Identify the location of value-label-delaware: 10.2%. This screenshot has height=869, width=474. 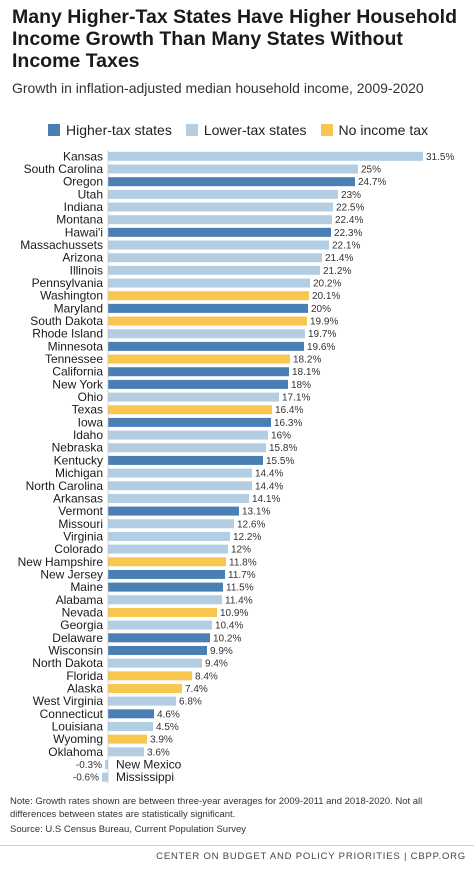
(227, 638).